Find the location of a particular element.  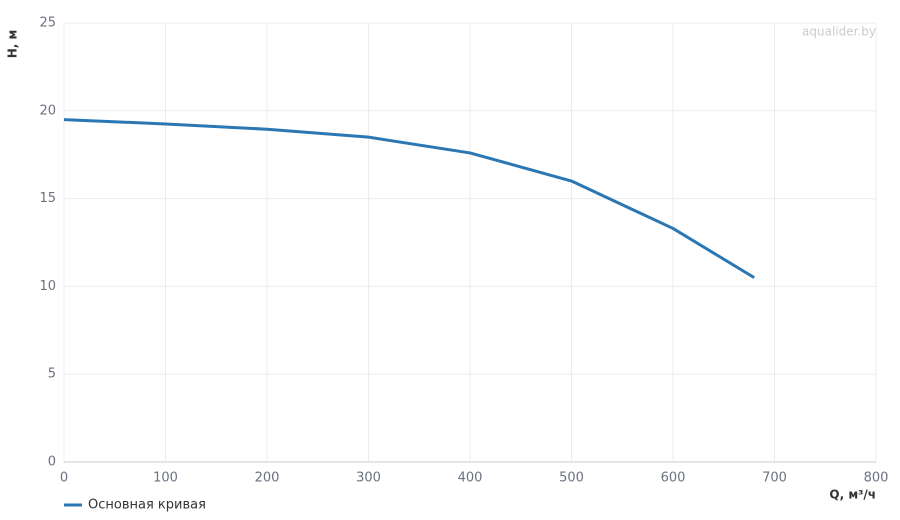

x-axis-label: Q, м³/ч is located at coordinates (852, 495).